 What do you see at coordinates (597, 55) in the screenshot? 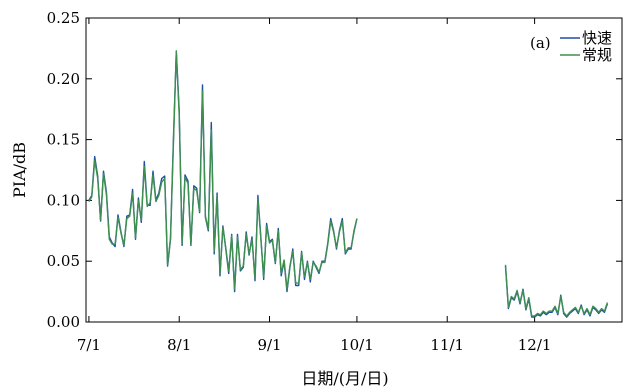
I see `legend-label-changgui: 常规` at bounding box center [597, 55].